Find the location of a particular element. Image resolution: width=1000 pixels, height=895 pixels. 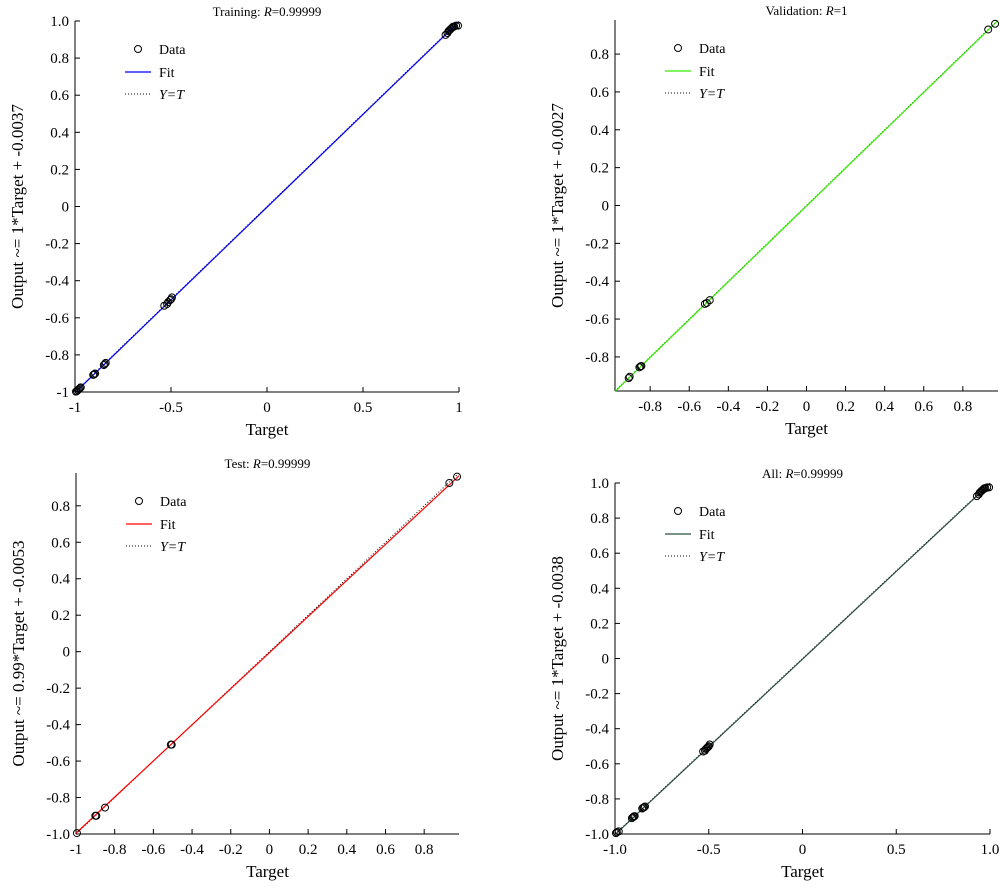

x-tick-label: 1 is located at coordinates (459, 408).